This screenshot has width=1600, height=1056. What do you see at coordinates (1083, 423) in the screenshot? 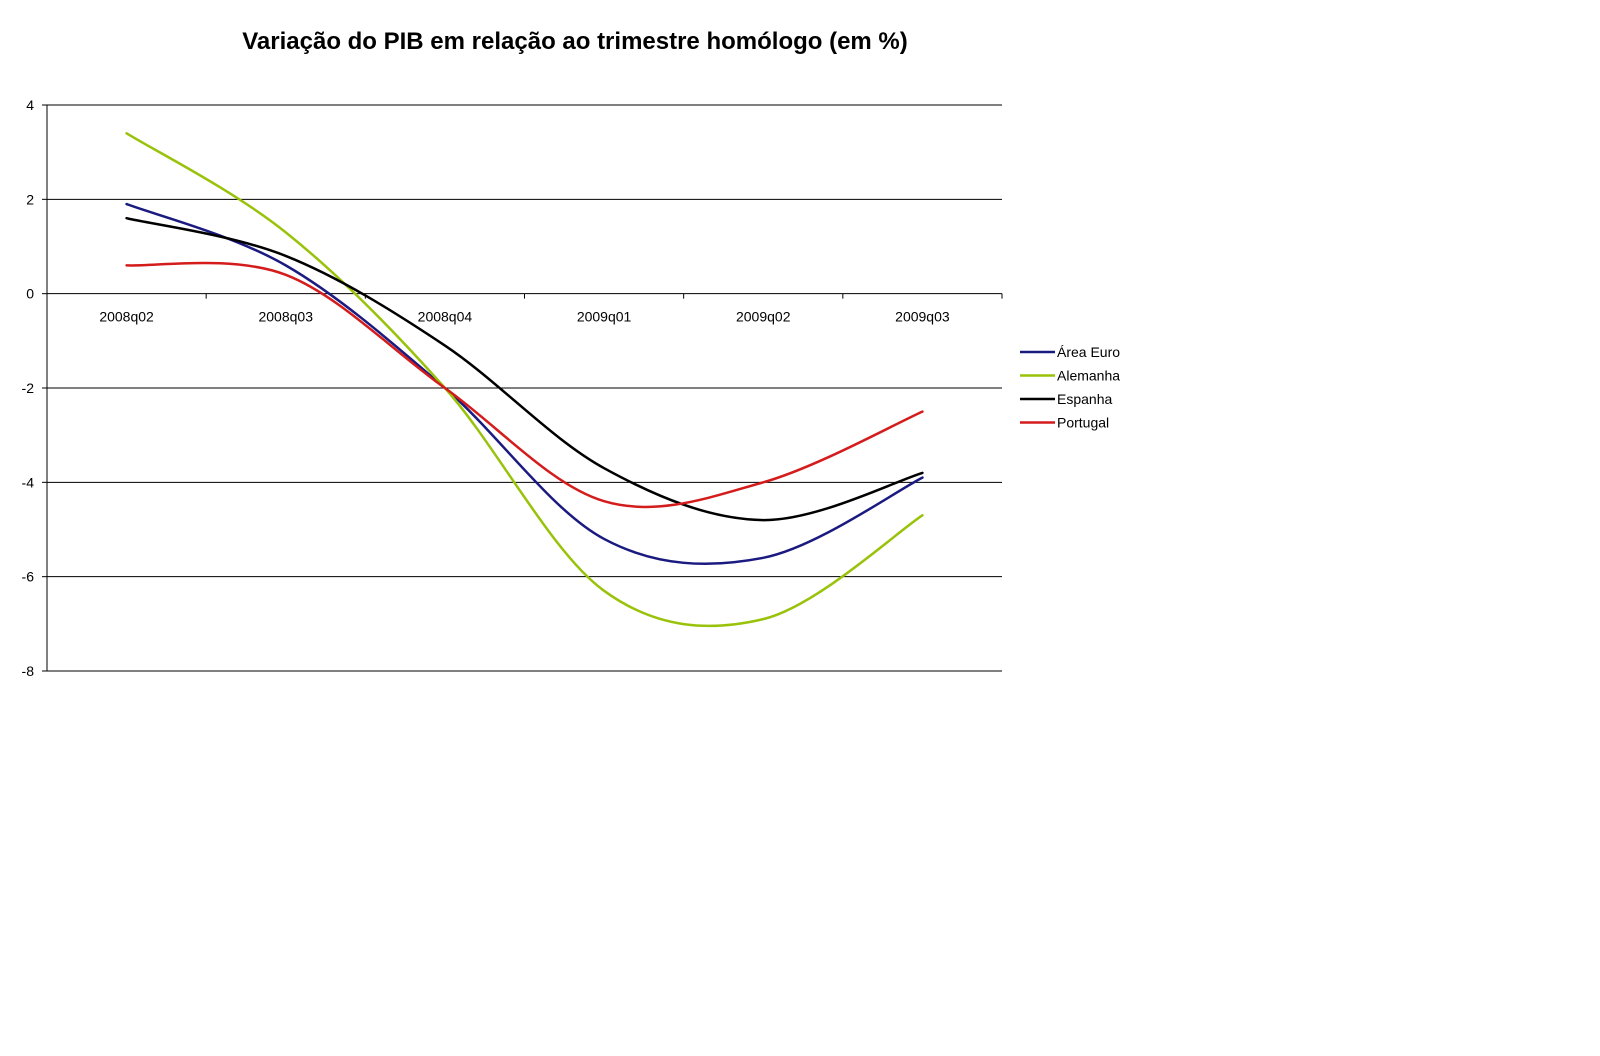
I see `legend-label: Portugal` at bounding box center [1083, 423].